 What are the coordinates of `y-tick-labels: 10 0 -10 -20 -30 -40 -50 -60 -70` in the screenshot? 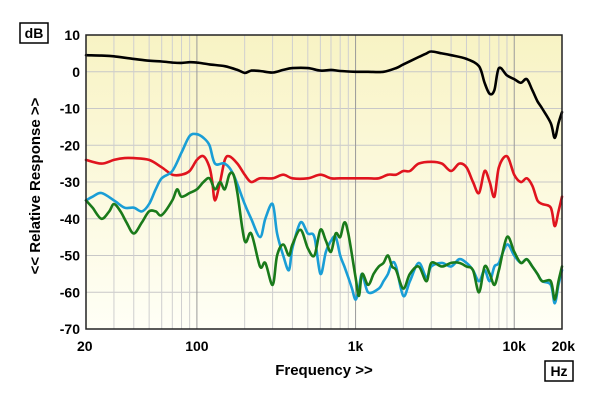 It's located at (70, 182).